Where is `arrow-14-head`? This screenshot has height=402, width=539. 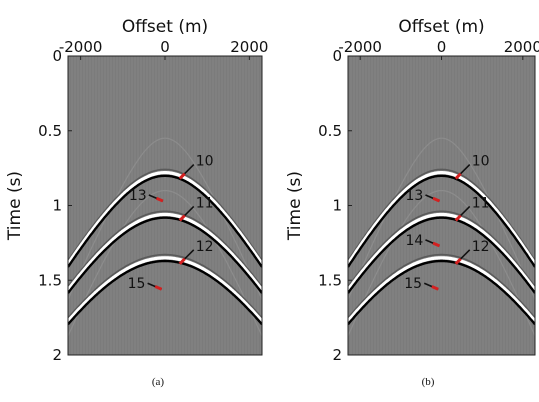 arrow-14-head is located at coordinates (436, 244).